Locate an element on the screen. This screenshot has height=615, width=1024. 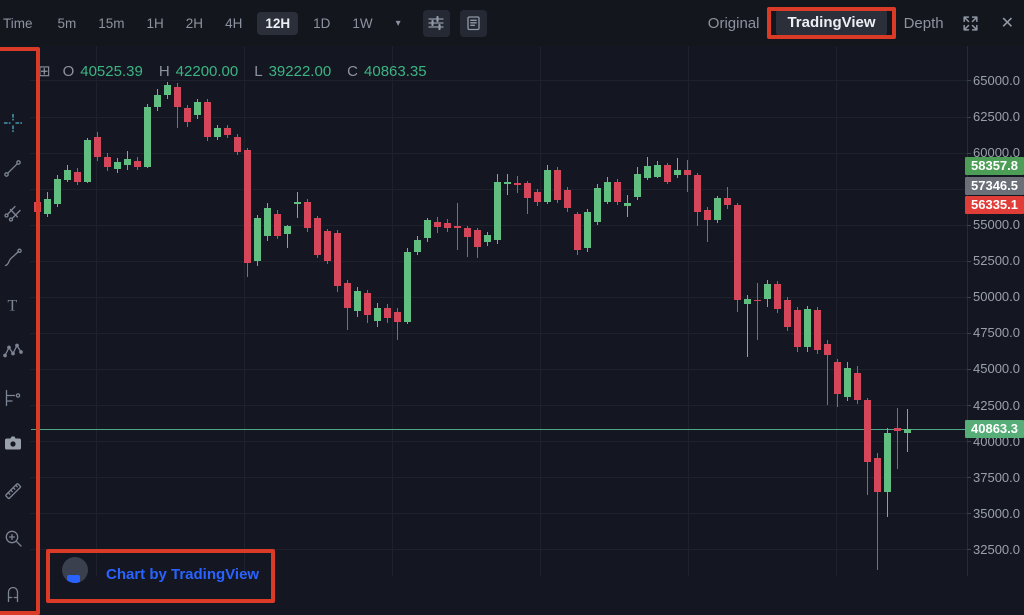
drawing-toolbar: T is located at coordinates (15, 324).